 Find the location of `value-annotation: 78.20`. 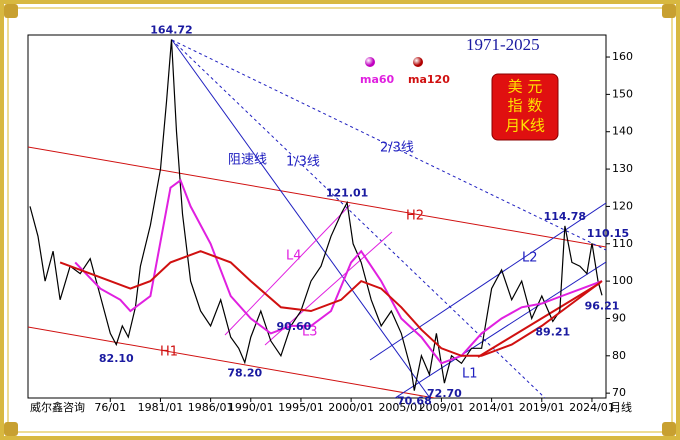

value-annotation: 78.20 is located at coordinates (244, 373).